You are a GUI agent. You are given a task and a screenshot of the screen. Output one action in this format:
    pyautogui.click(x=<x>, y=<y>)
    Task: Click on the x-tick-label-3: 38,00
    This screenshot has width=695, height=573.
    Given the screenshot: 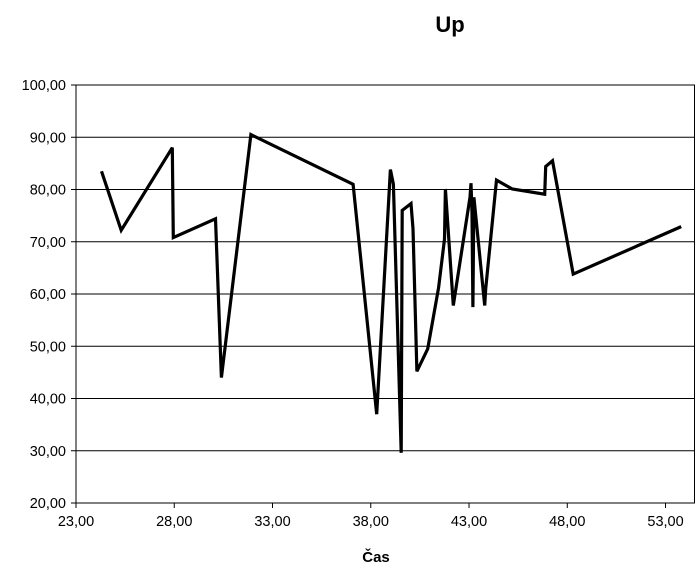 What is the action you would take?
    pyautogui.click(x=371, y=522)
    